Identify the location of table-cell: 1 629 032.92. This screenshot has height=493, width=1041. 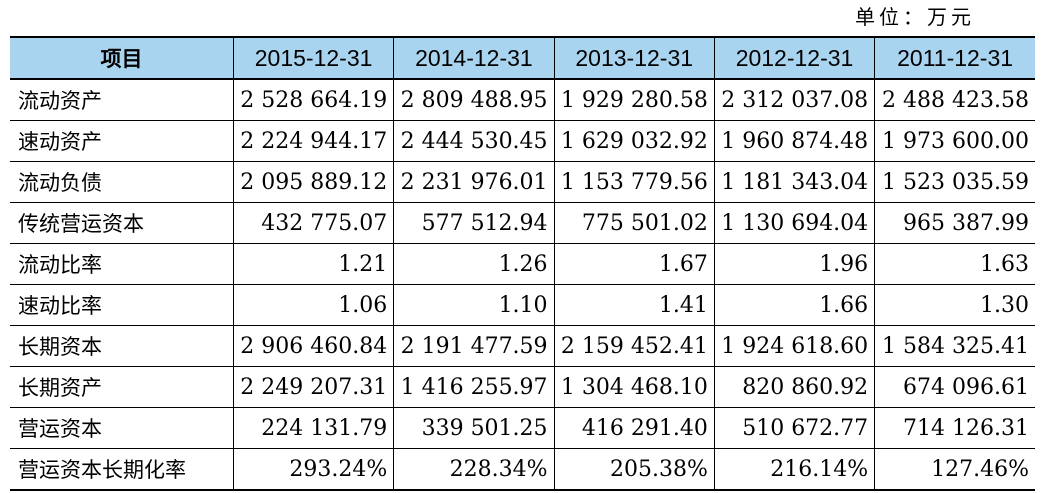
(634, 141).